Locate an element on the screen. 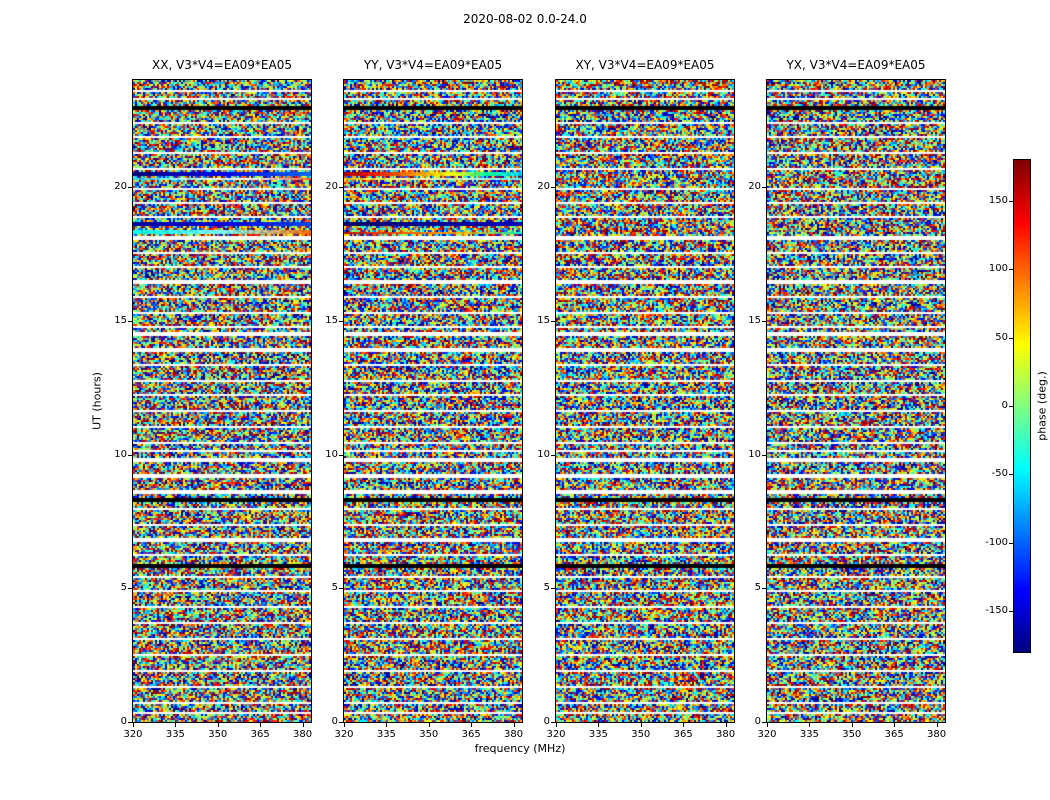 The width and height of the screenshot is (1050, 800). phase-heatmap-yx is located at coordinates (856, 401).